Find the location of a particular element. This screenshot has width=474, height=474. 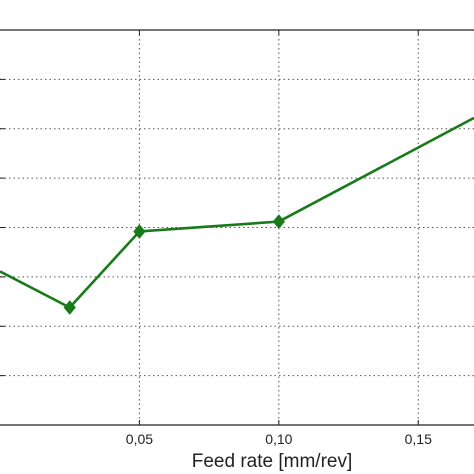

x-tick-label: 0,10 is located at coordinates (278, 439).